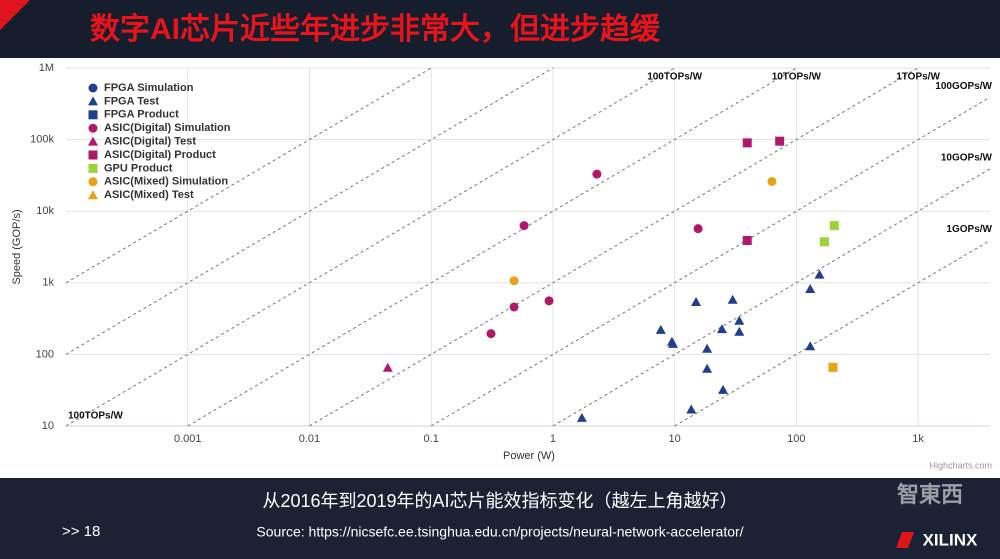 This screenshot has height=559, width=1000. What do you see at coordinates (160, 155) in the screenshot?
I see `legend-label: ASIC(Digital) Product` at bounding box center [160, 155].